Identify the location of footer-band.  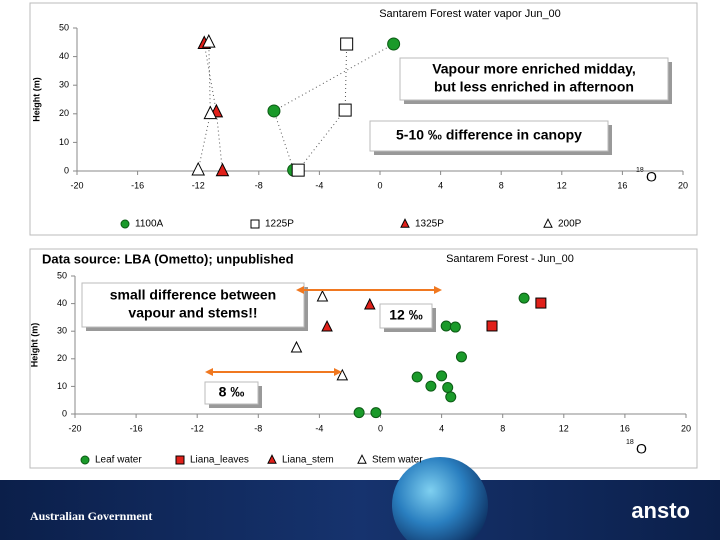
(360, 510).